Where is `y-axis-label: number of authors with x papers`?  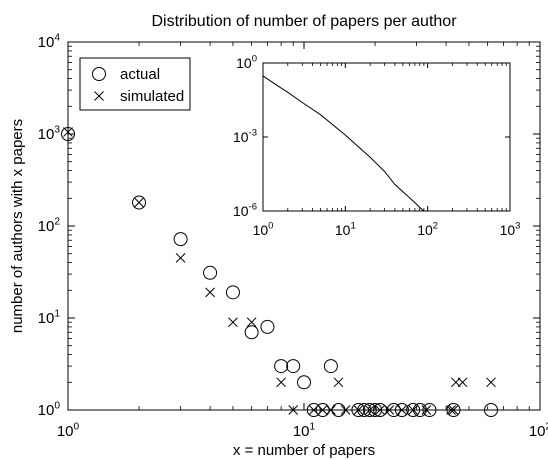
y-axis-label: number of authors with x papers is located at coordinates (17, 226).